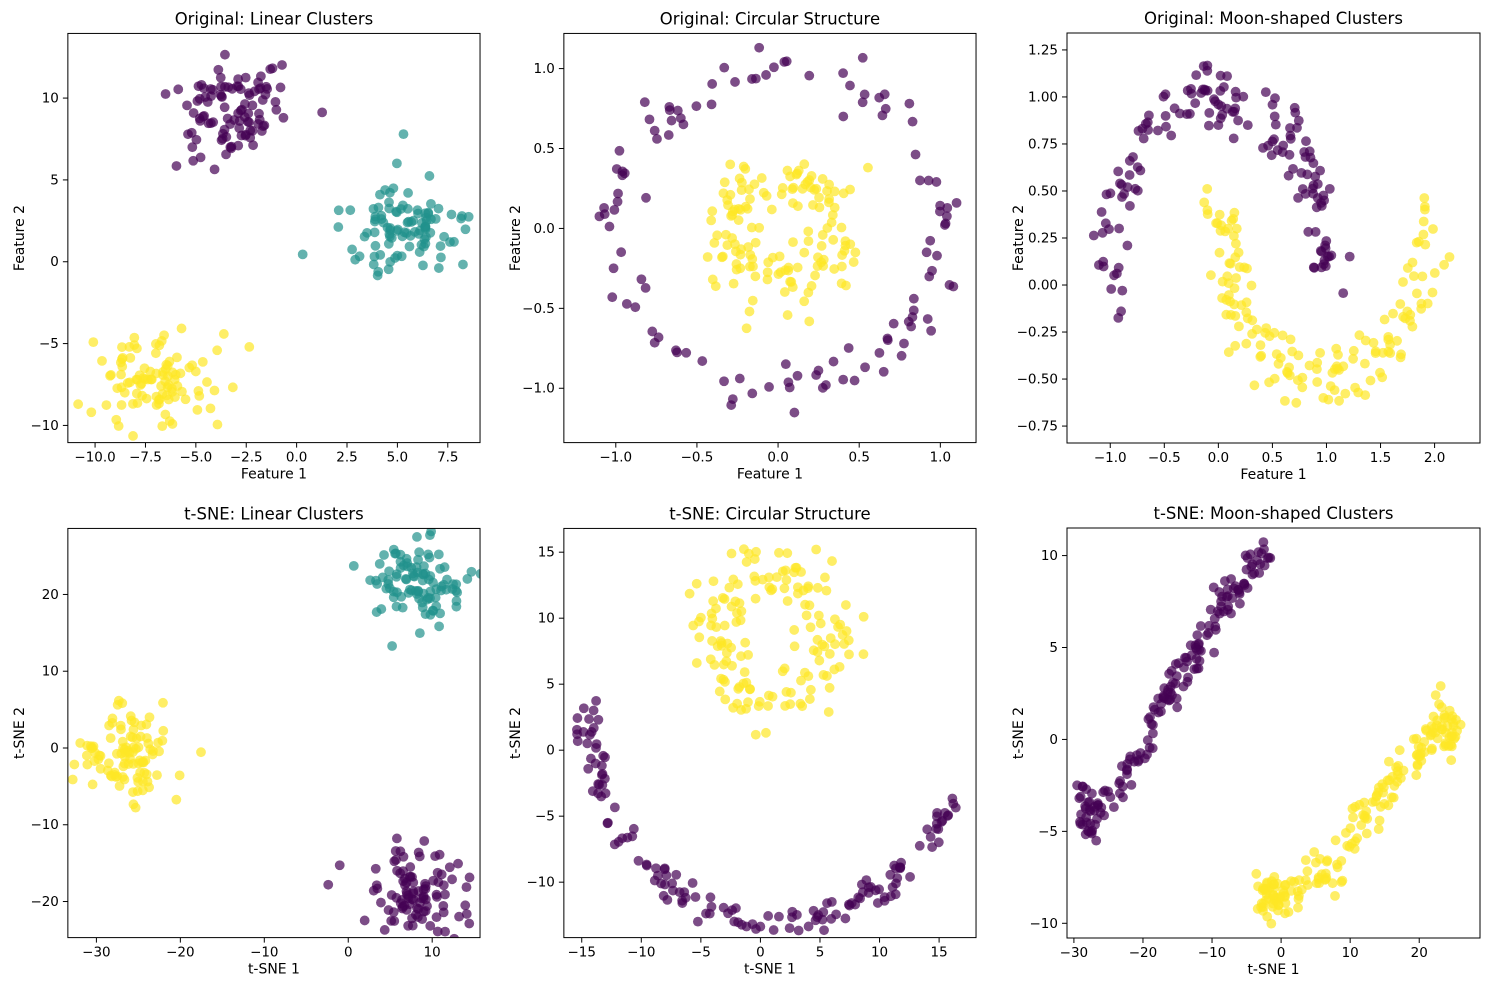 The image size is (1489, 990). I want to click on y-tick-label: −0.25, so click(1037, 333).